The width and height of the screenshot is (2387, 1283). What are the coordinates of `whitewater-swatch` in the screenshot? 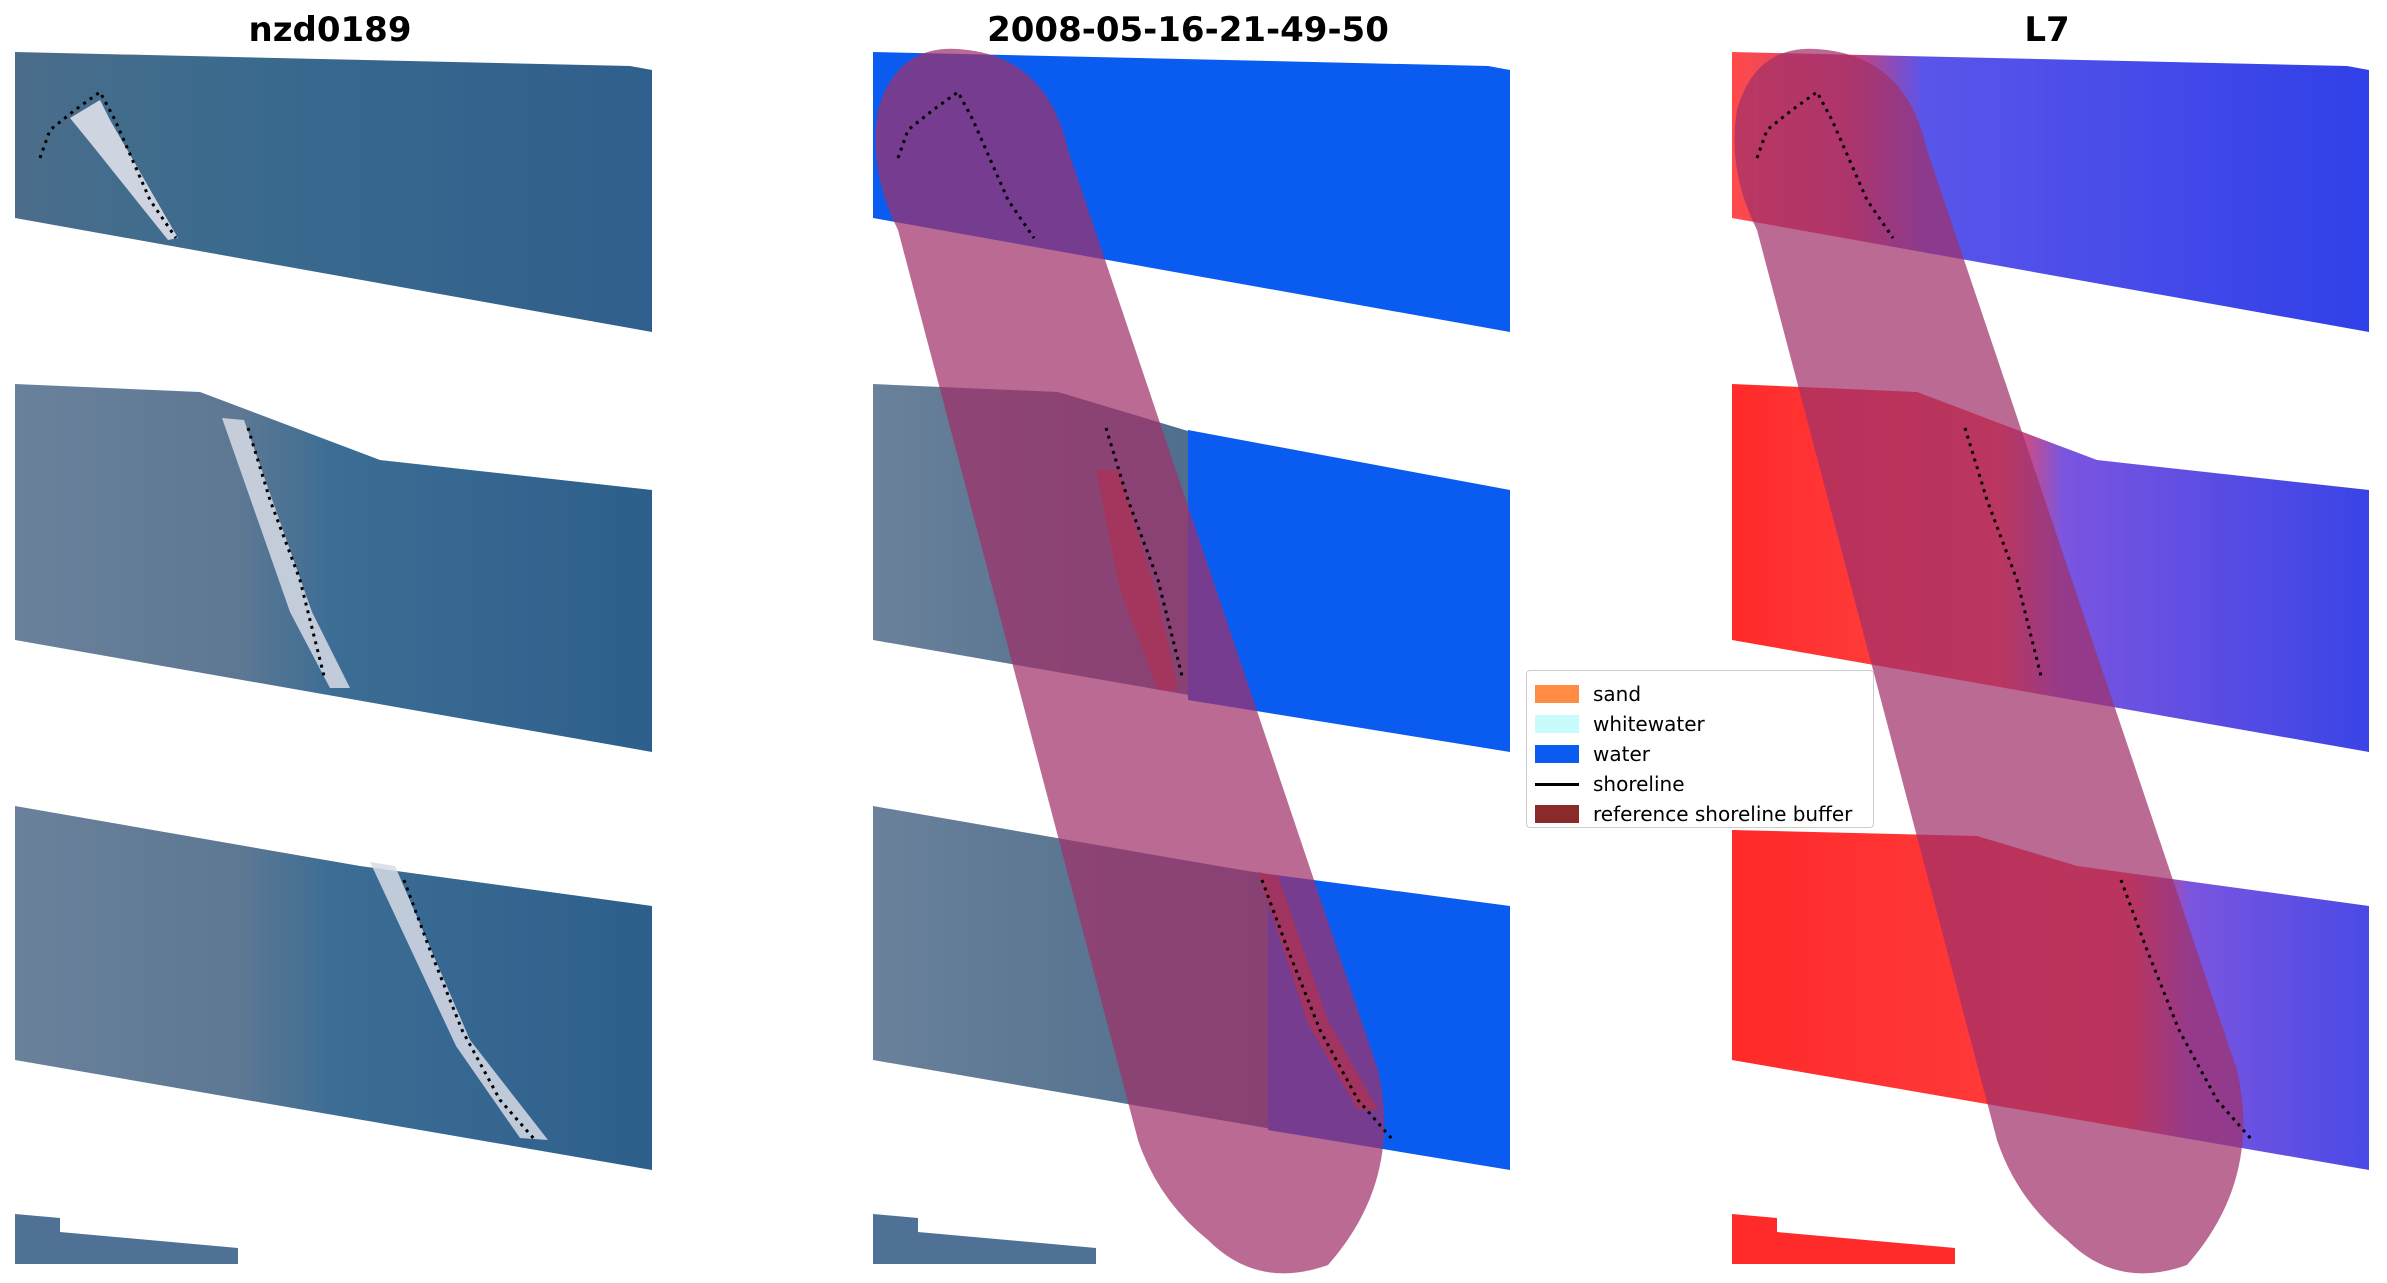 It's located at (1557, 724).